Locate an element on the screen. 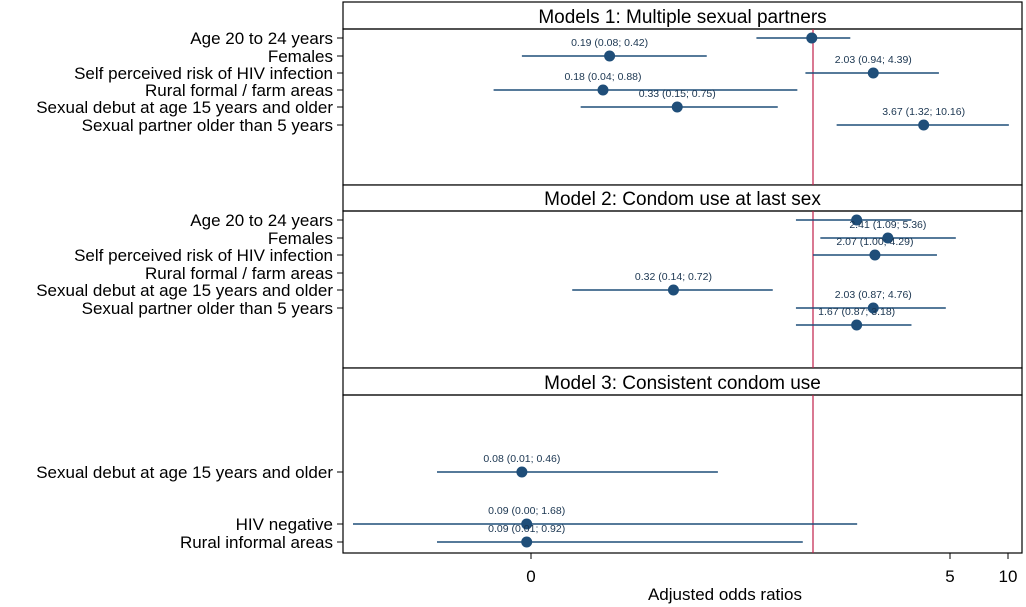  x-axis-title: Adjusted odds ratios is located at coordinates (725, 594).